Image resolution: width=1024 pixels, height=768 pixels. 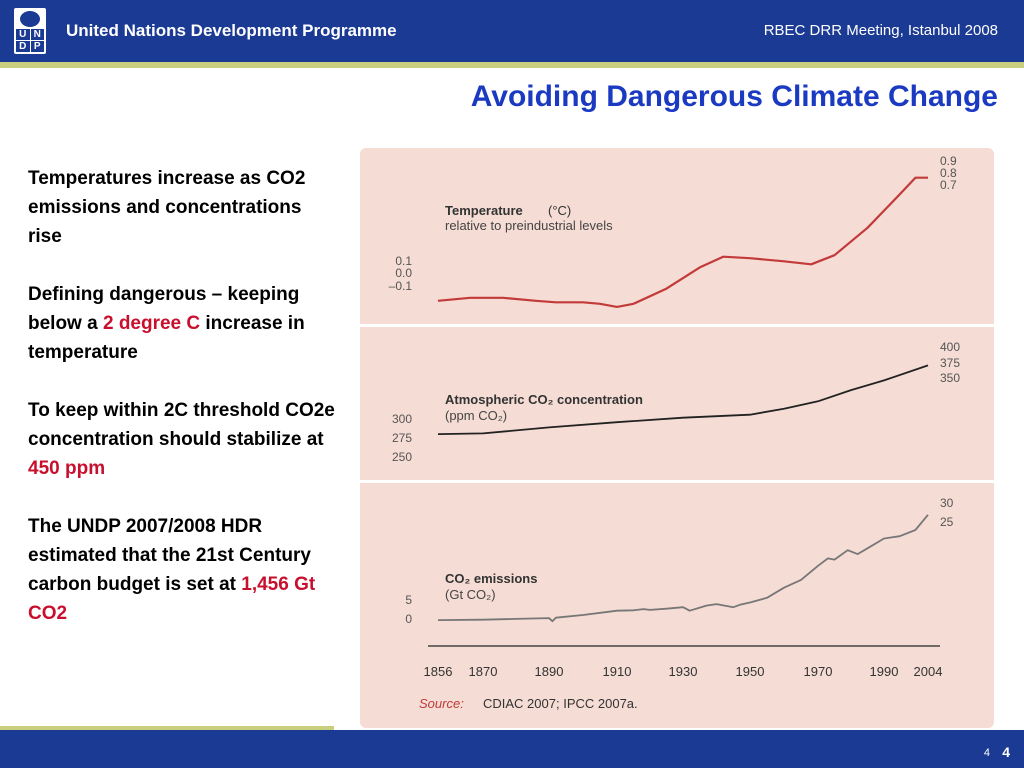 What do you see at coordinates (950, 378) in the screenshot?
I see `right-tick-label: 350` at bounding box center [950, 378].